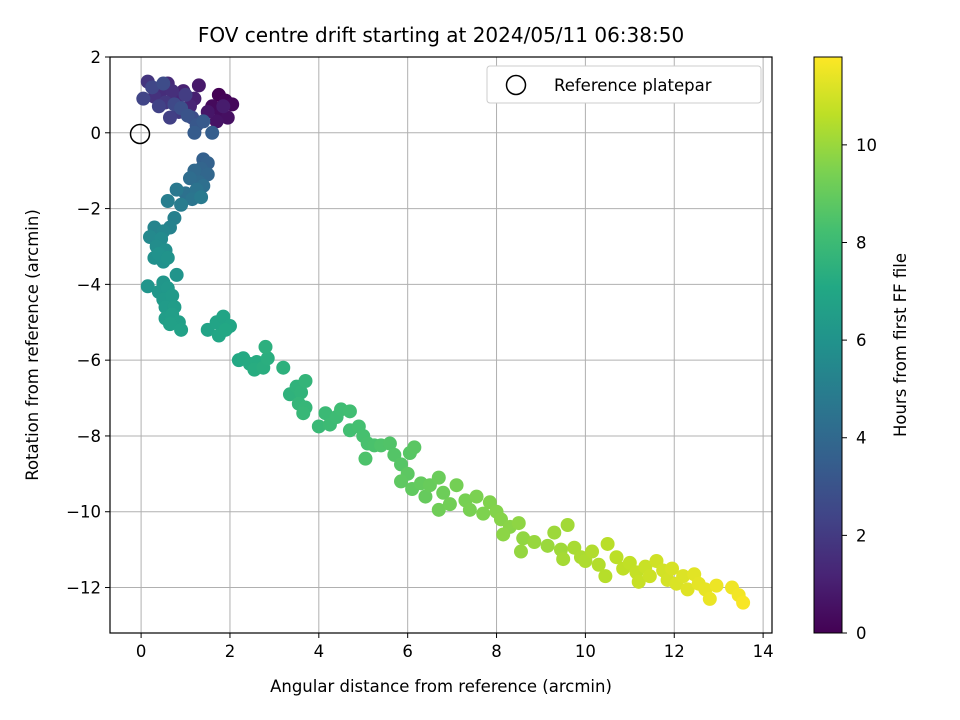  I want to click on colorbar-ticks: 0 2 4 6 8 10, so click(859, 389).